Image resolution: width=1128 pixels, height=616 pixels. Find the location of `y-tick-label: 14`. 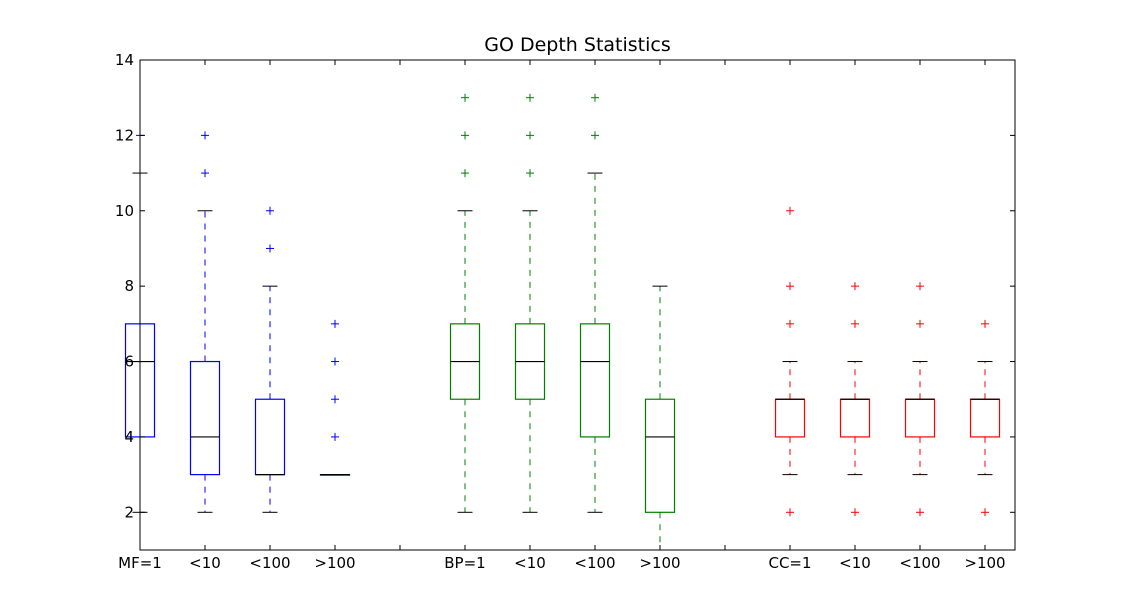

y-tick-label: 14 is located at coordinates (124, 60).